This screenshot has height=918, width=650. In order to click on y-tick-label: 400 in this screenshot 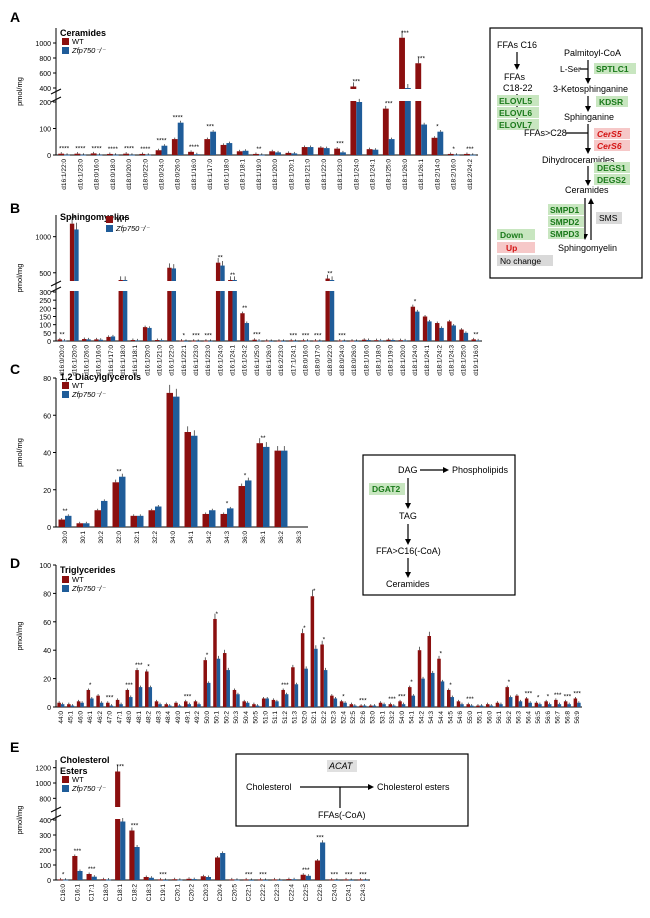, I will do `click(45, 821)`.